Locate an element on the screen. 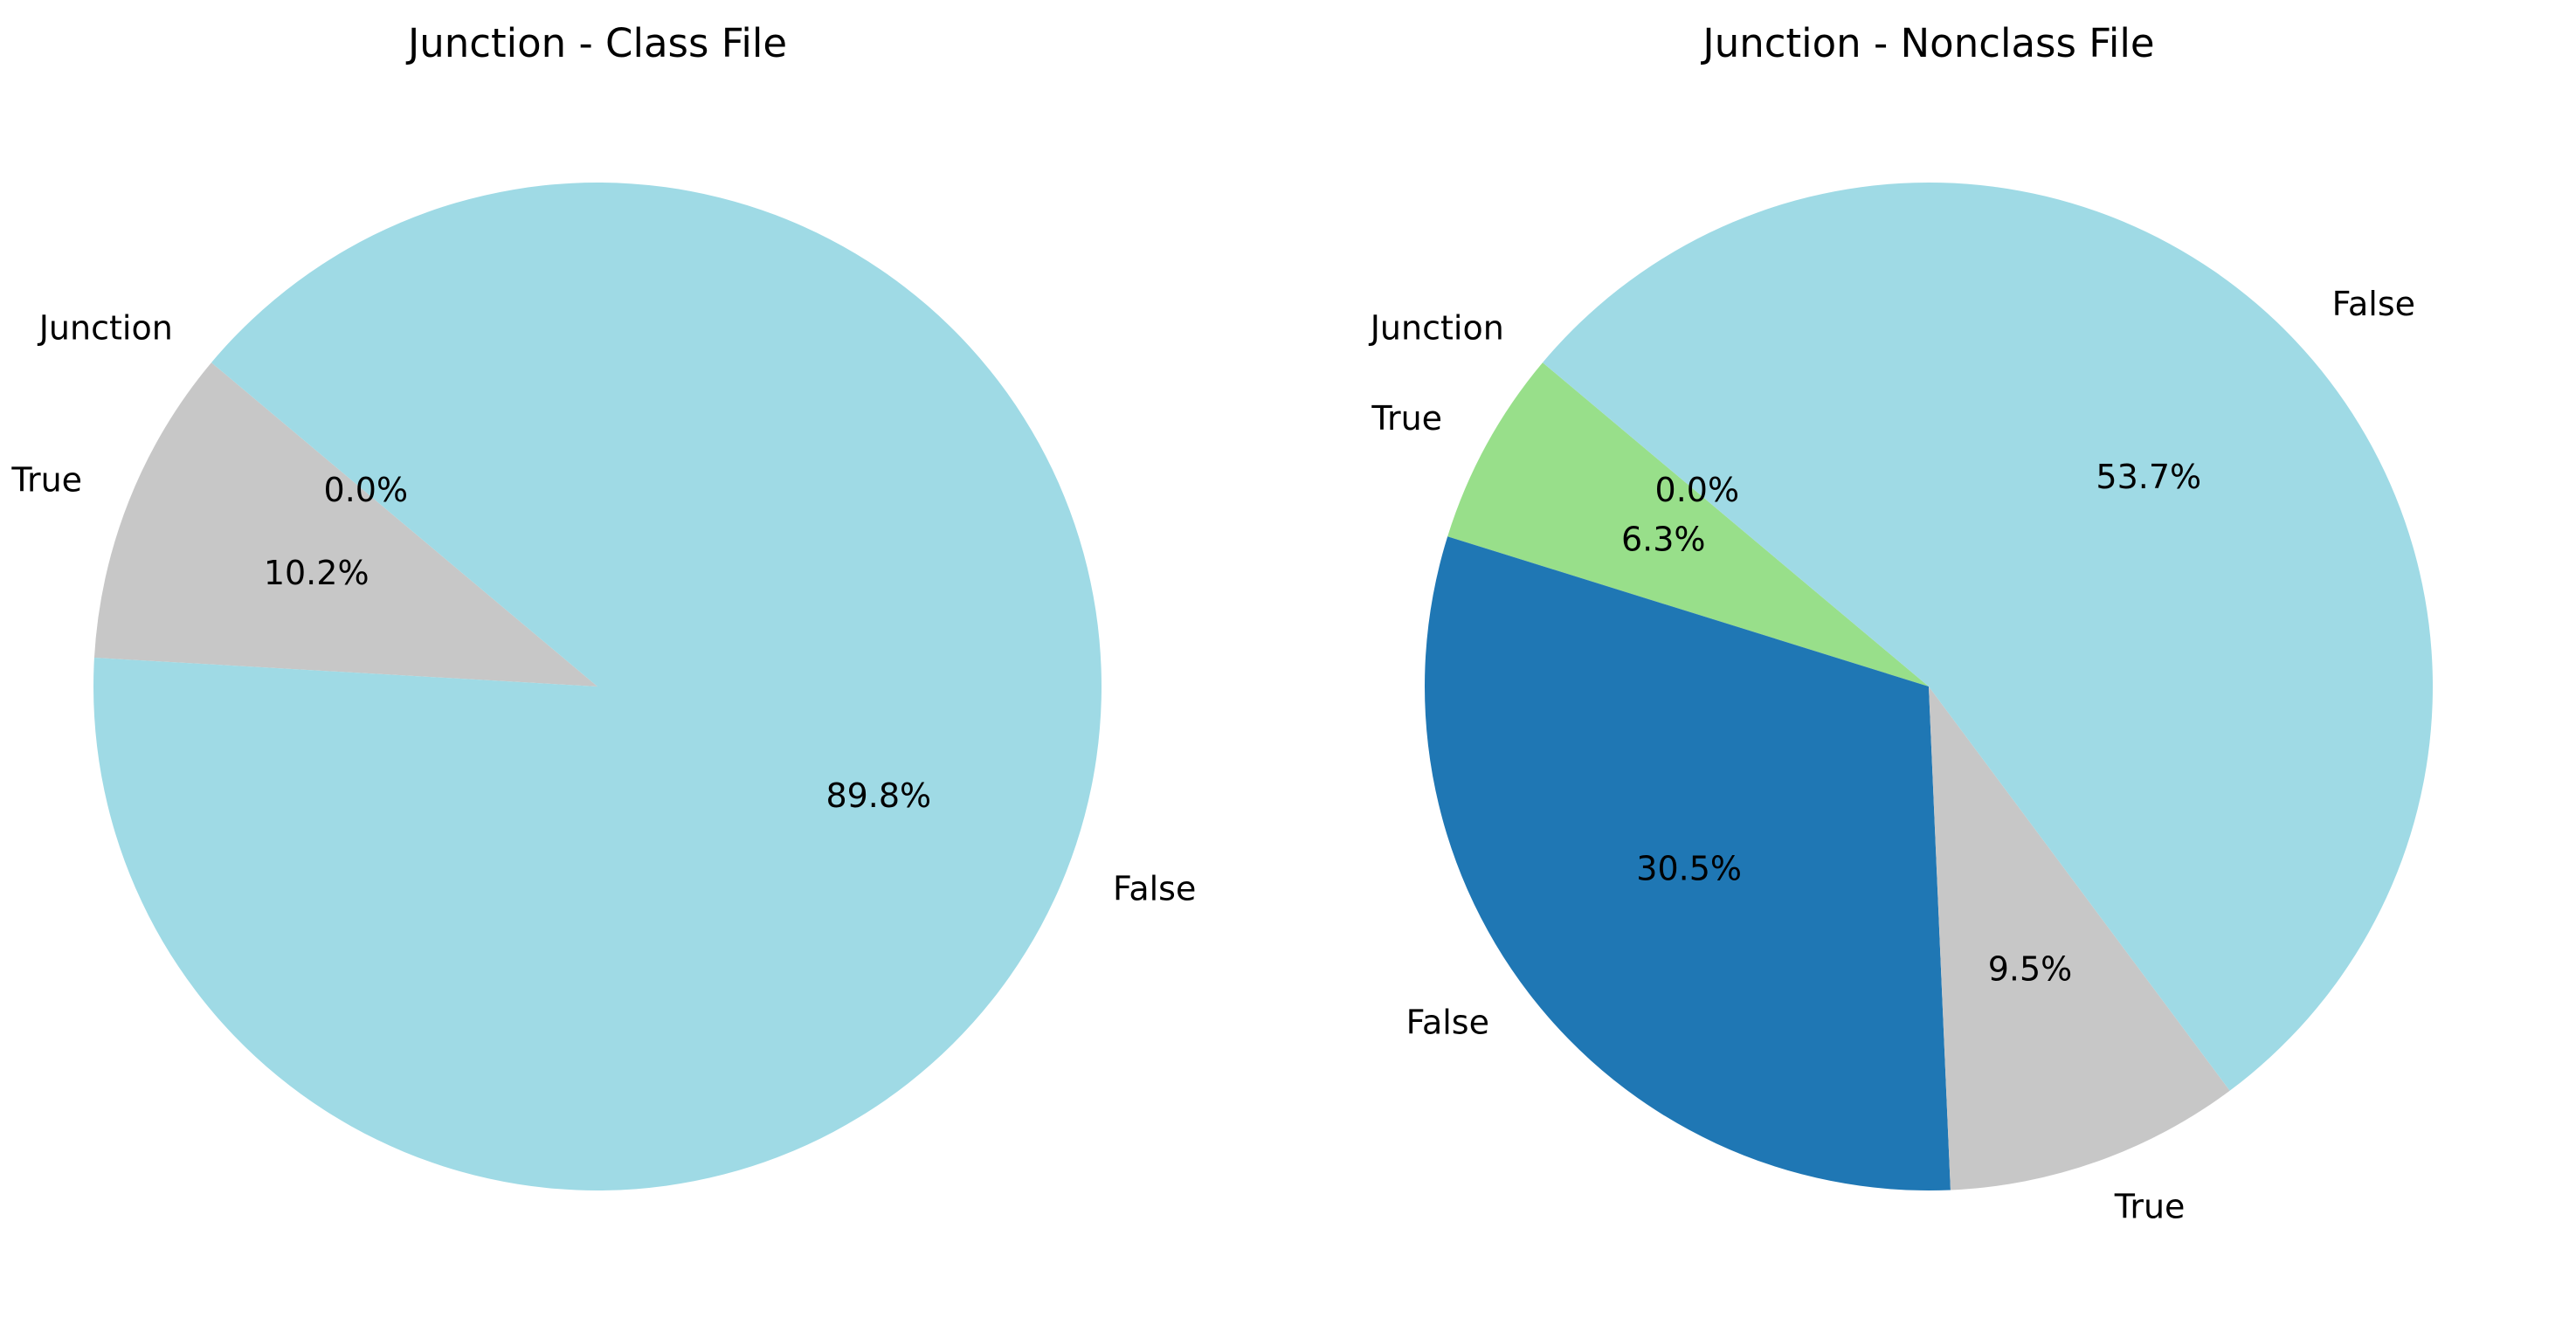 The width and height of the screenshot is (2576, 1318). chart-title: Junction - Class File is located at coordinates (596, 43).